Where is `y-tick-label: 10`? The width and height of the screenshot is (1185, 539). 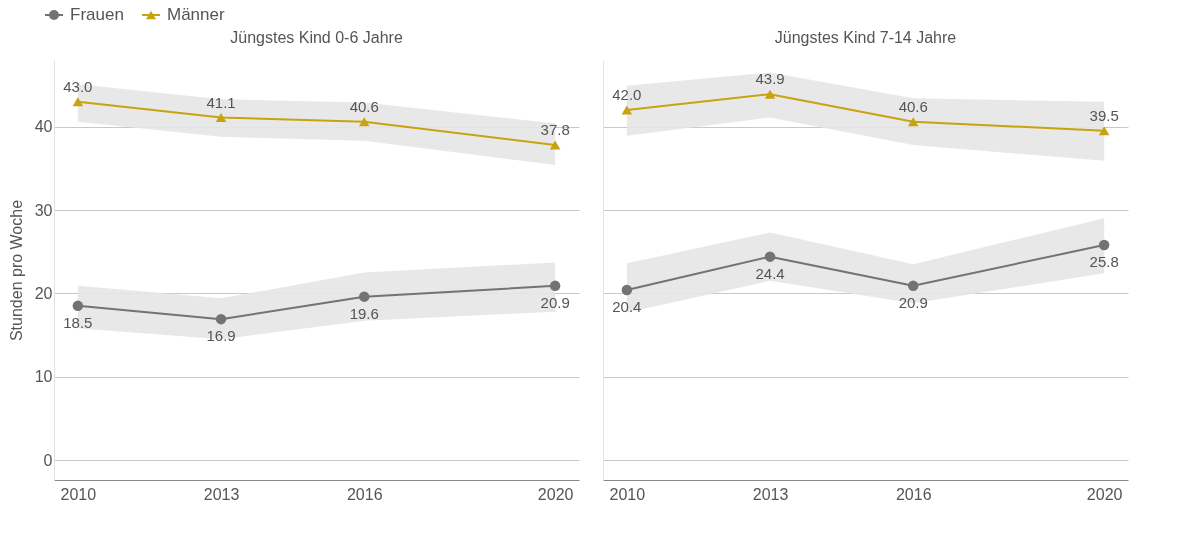 y-tick-label: 10 is located at coordinates (43, 377).